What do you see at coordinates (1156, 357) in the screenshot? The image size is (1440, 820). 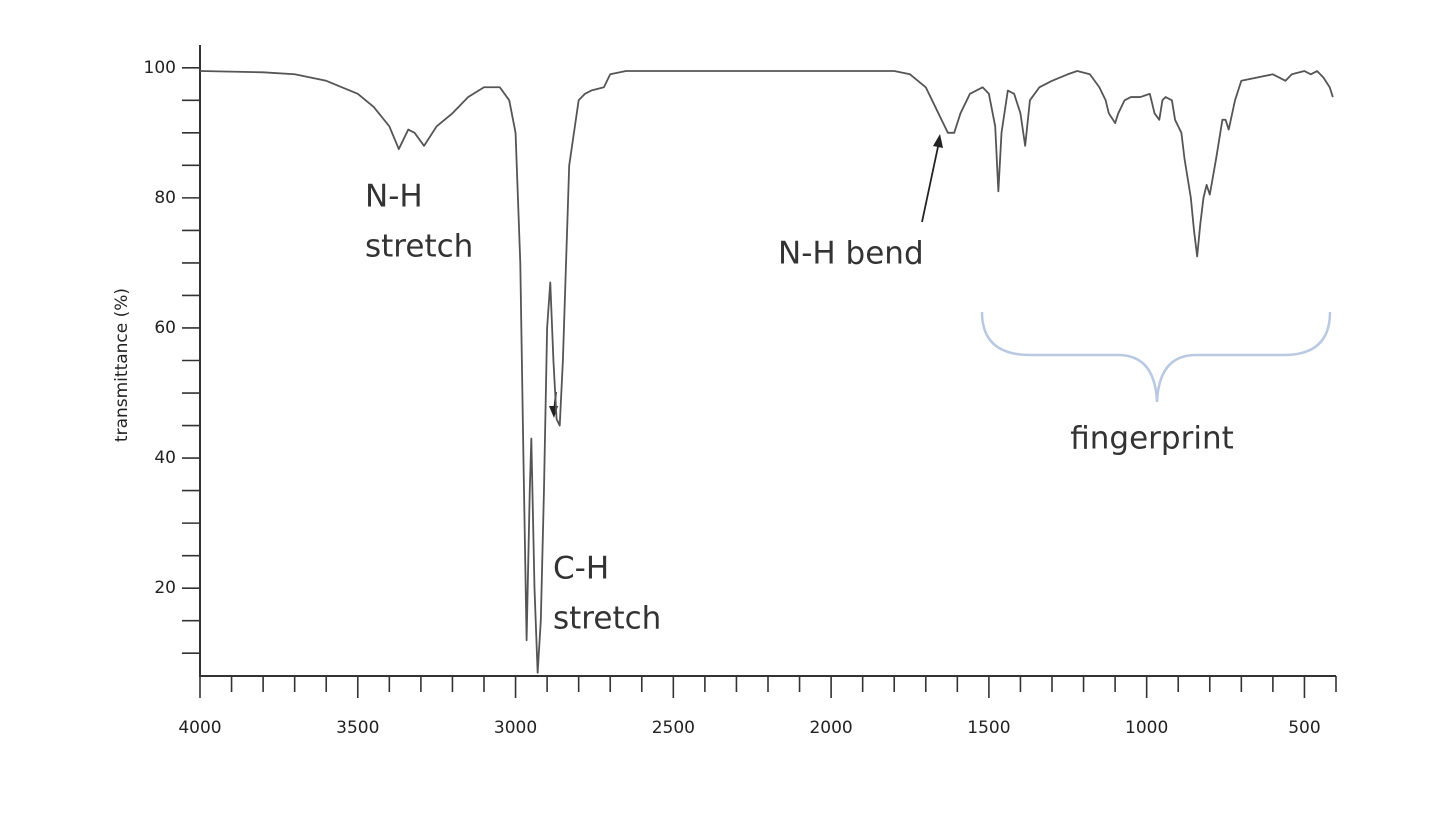 I see `fingerprint-brace` at bounding box center [1156, 357].